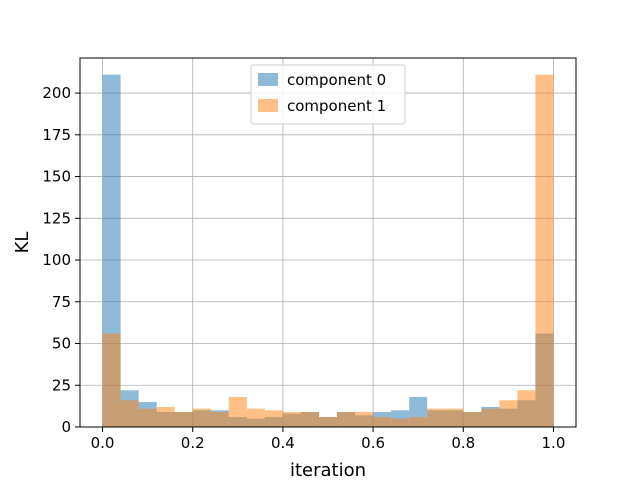  I want to click on y-axis-label: KL, so click(22, 243).